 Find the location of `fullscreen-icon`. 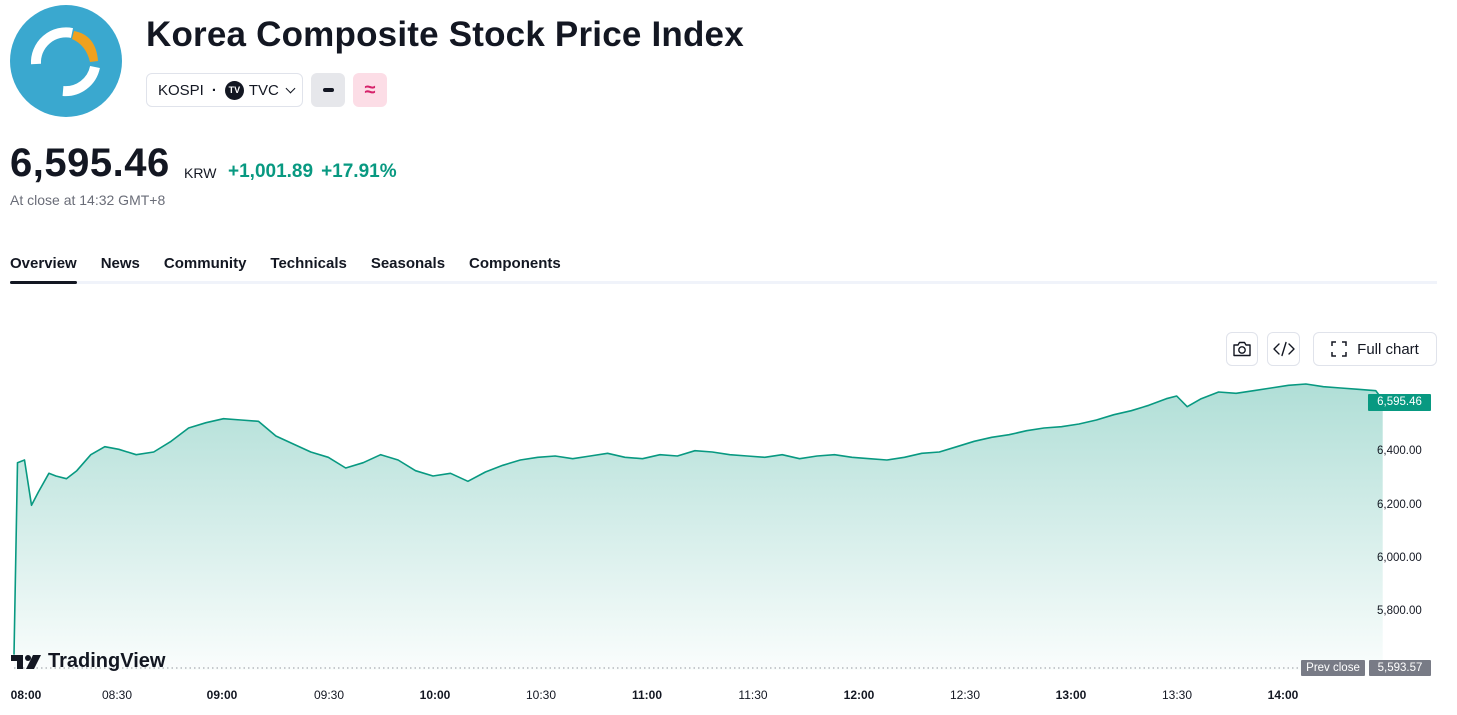

fullscreen-icon is located at coordinates (1339, 349).